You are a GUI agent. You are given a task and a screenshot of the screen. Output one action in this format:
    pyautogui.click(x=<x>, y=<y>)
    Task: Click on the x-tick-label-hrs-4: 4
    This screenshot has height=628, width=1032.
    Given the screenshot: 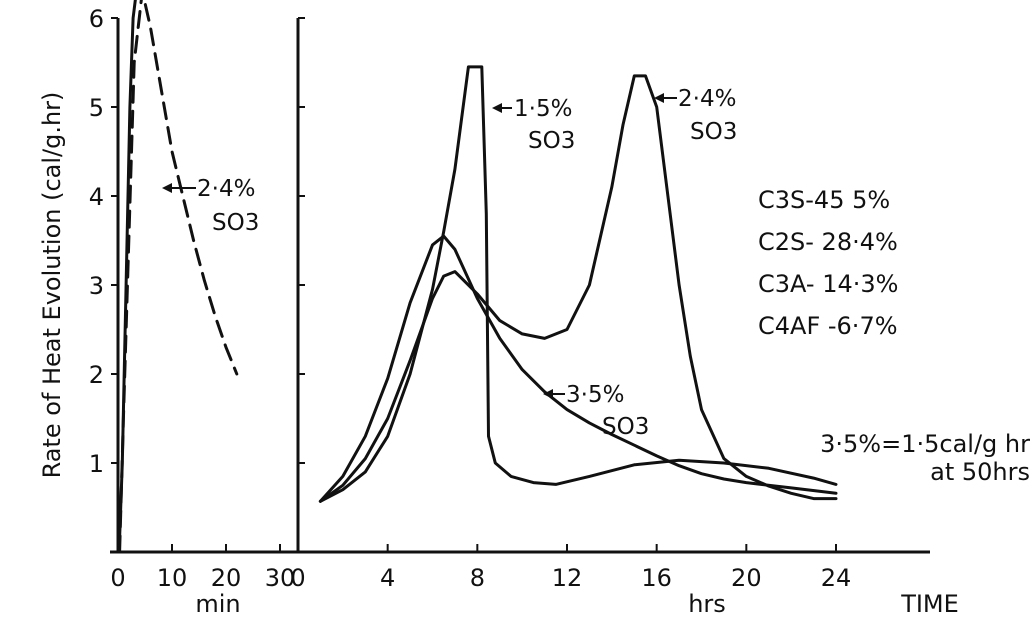 What is the action you would take?
    pyautogui.click(x=387, y=578)
    